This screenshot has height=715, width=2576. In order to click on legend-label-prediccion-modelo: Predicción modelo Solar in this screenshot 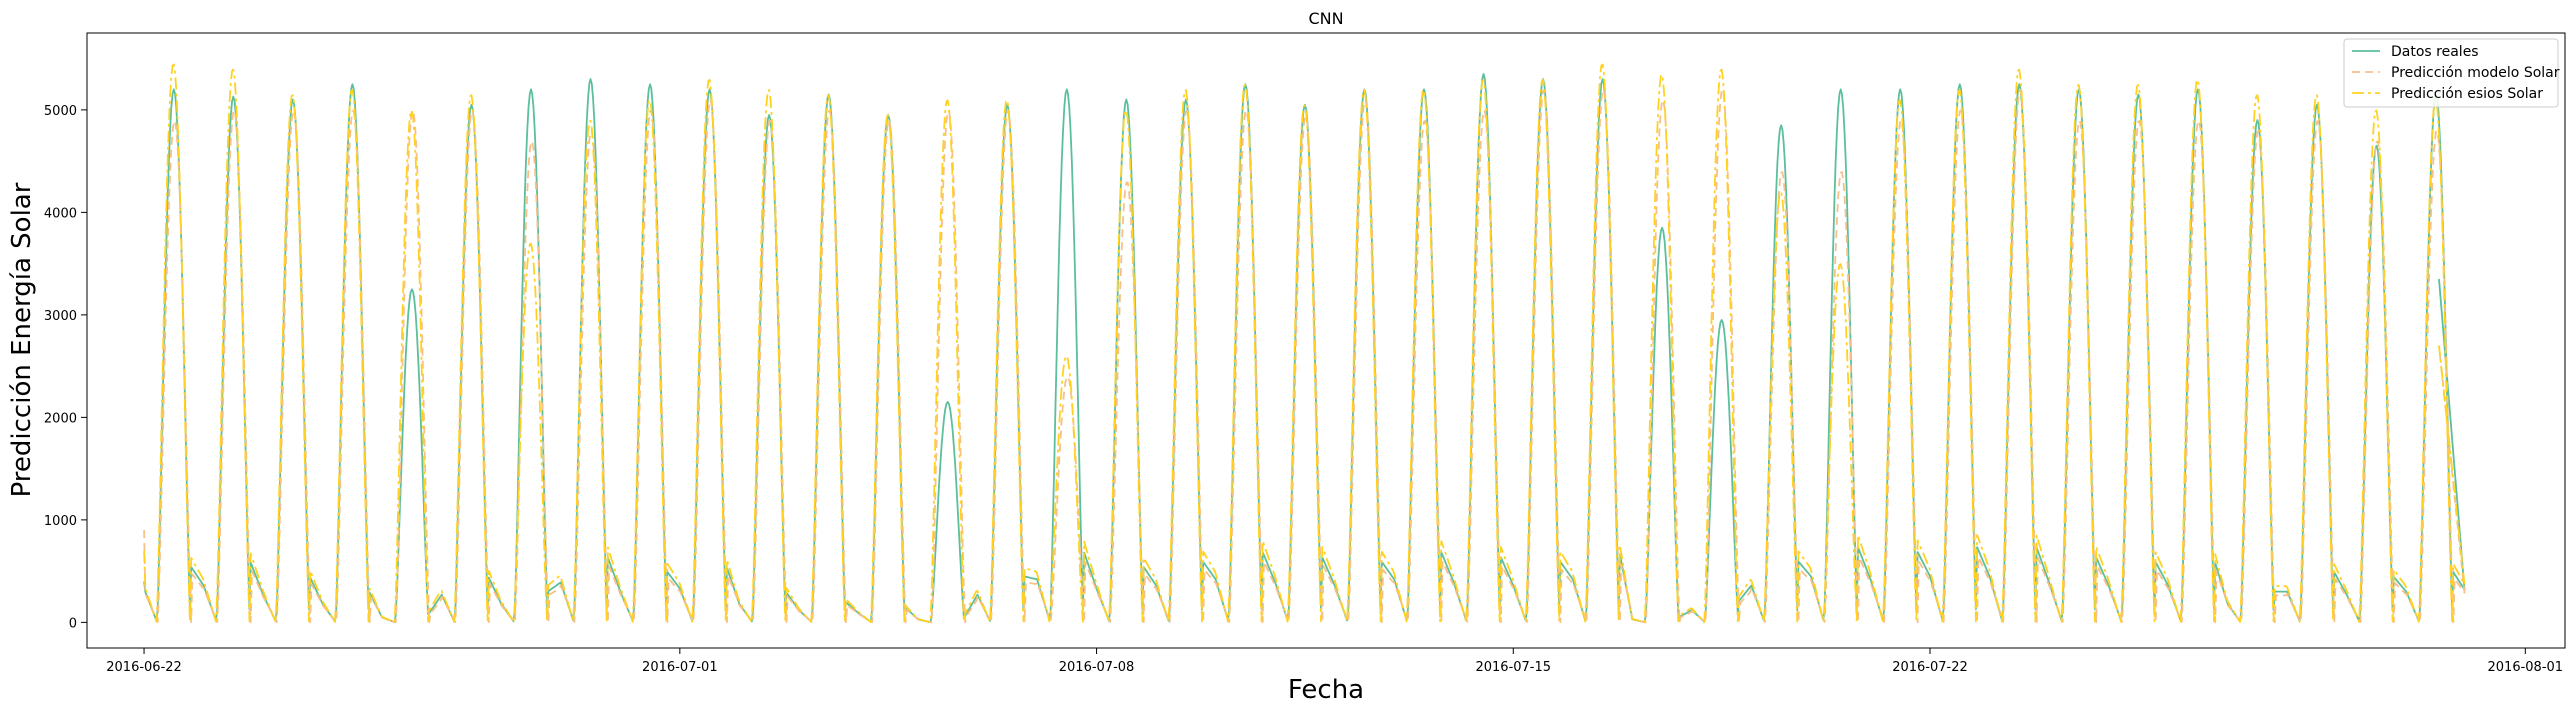, I will do `click(2475, 73)`.